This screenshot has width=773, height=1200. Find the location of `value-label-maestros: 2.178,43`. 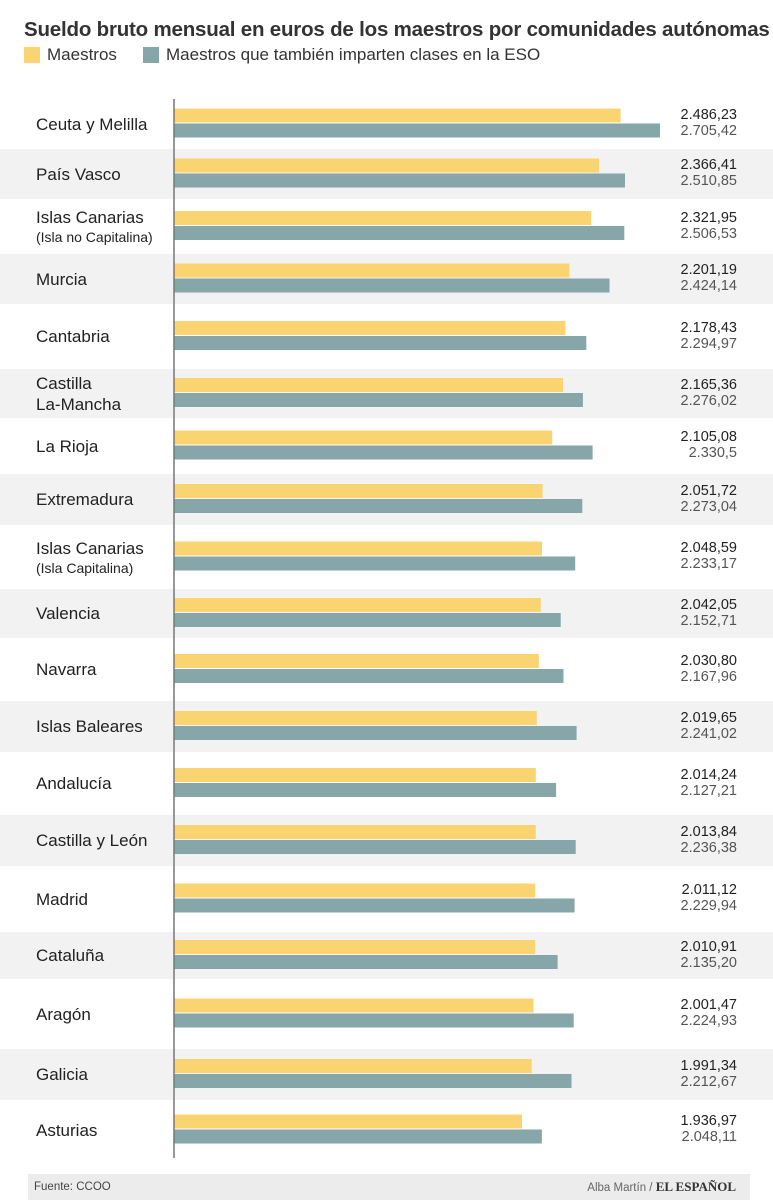

value-label-maestros: 2.178,43 is located at coordinates (708, 327).